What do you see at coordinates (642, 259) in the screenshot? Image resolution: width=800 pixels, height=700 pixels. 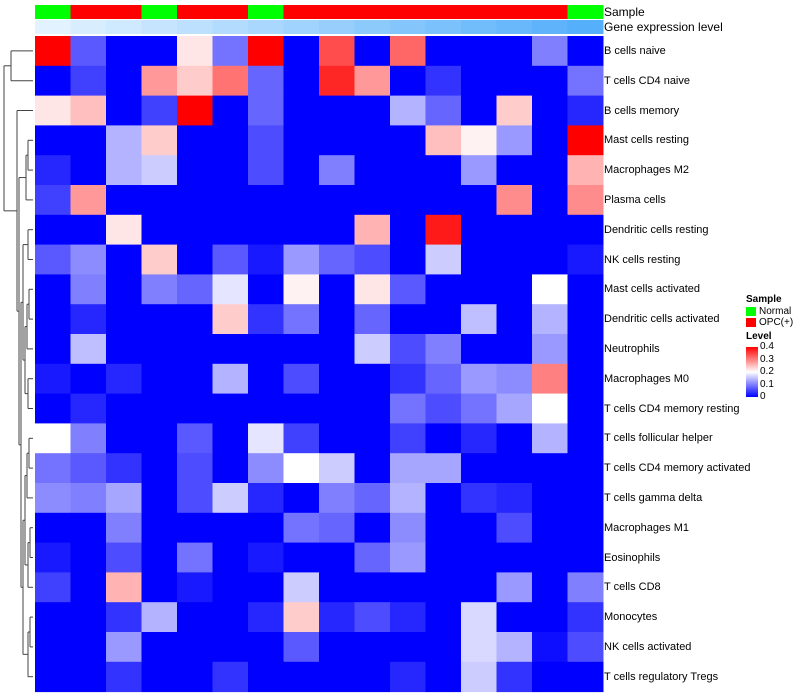 I see `row-label: NK cells resting` at bounding box center [642, 259].